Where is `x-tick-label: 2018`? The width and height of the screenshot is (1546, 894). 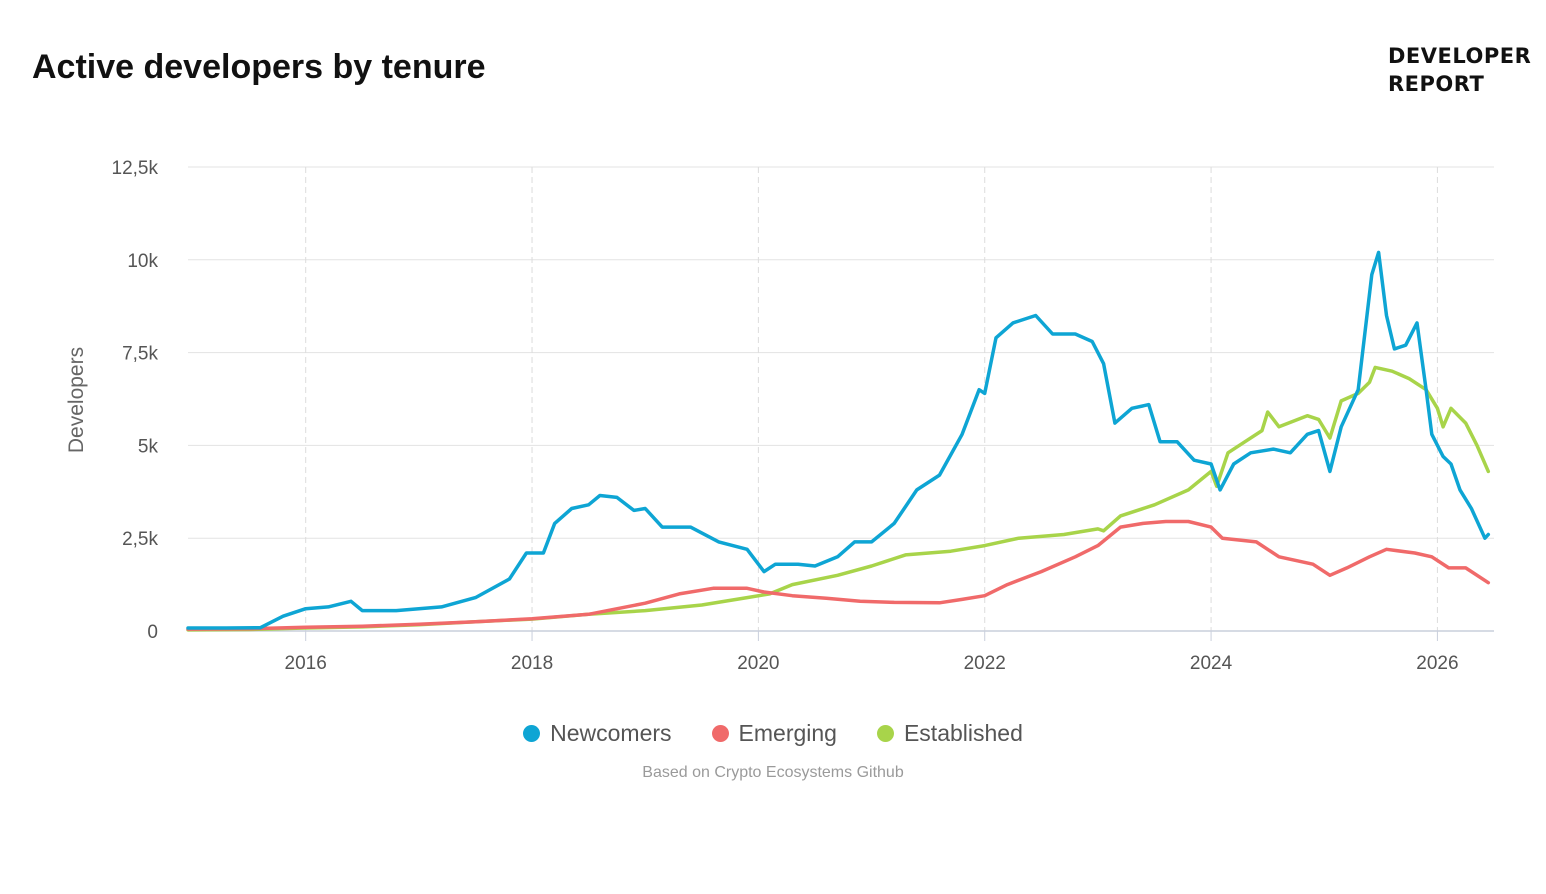 x-tick-label: 2018 is located at coordinates (532, 663).